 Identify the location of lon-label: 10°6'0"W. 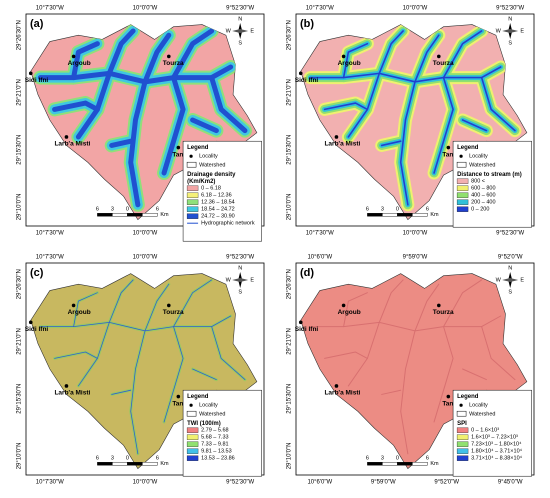
(319, 258).